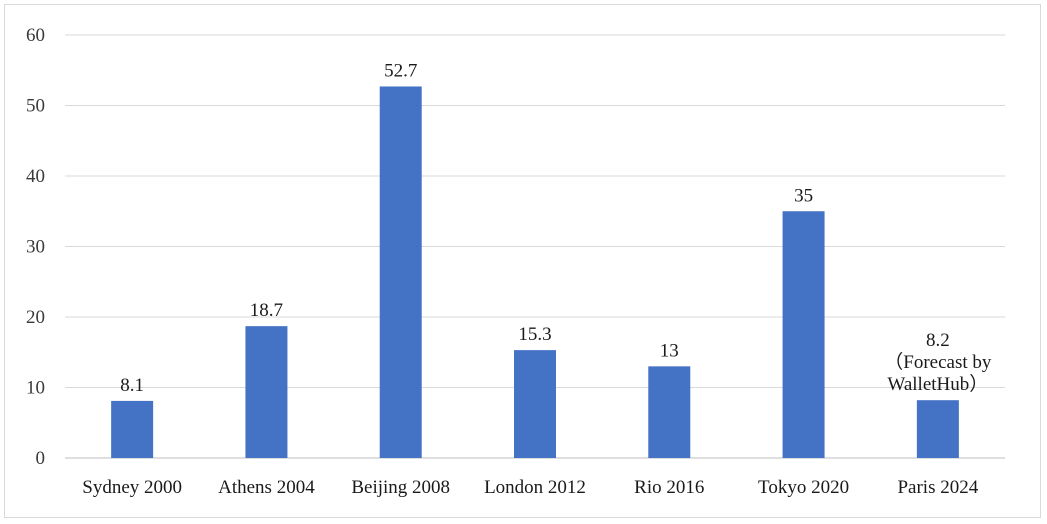 The image size is (1047, 524). What do you see at coordinates (669, 350) in the screenshot?
I see `data-label: 13` at bounding box center [669, 350].